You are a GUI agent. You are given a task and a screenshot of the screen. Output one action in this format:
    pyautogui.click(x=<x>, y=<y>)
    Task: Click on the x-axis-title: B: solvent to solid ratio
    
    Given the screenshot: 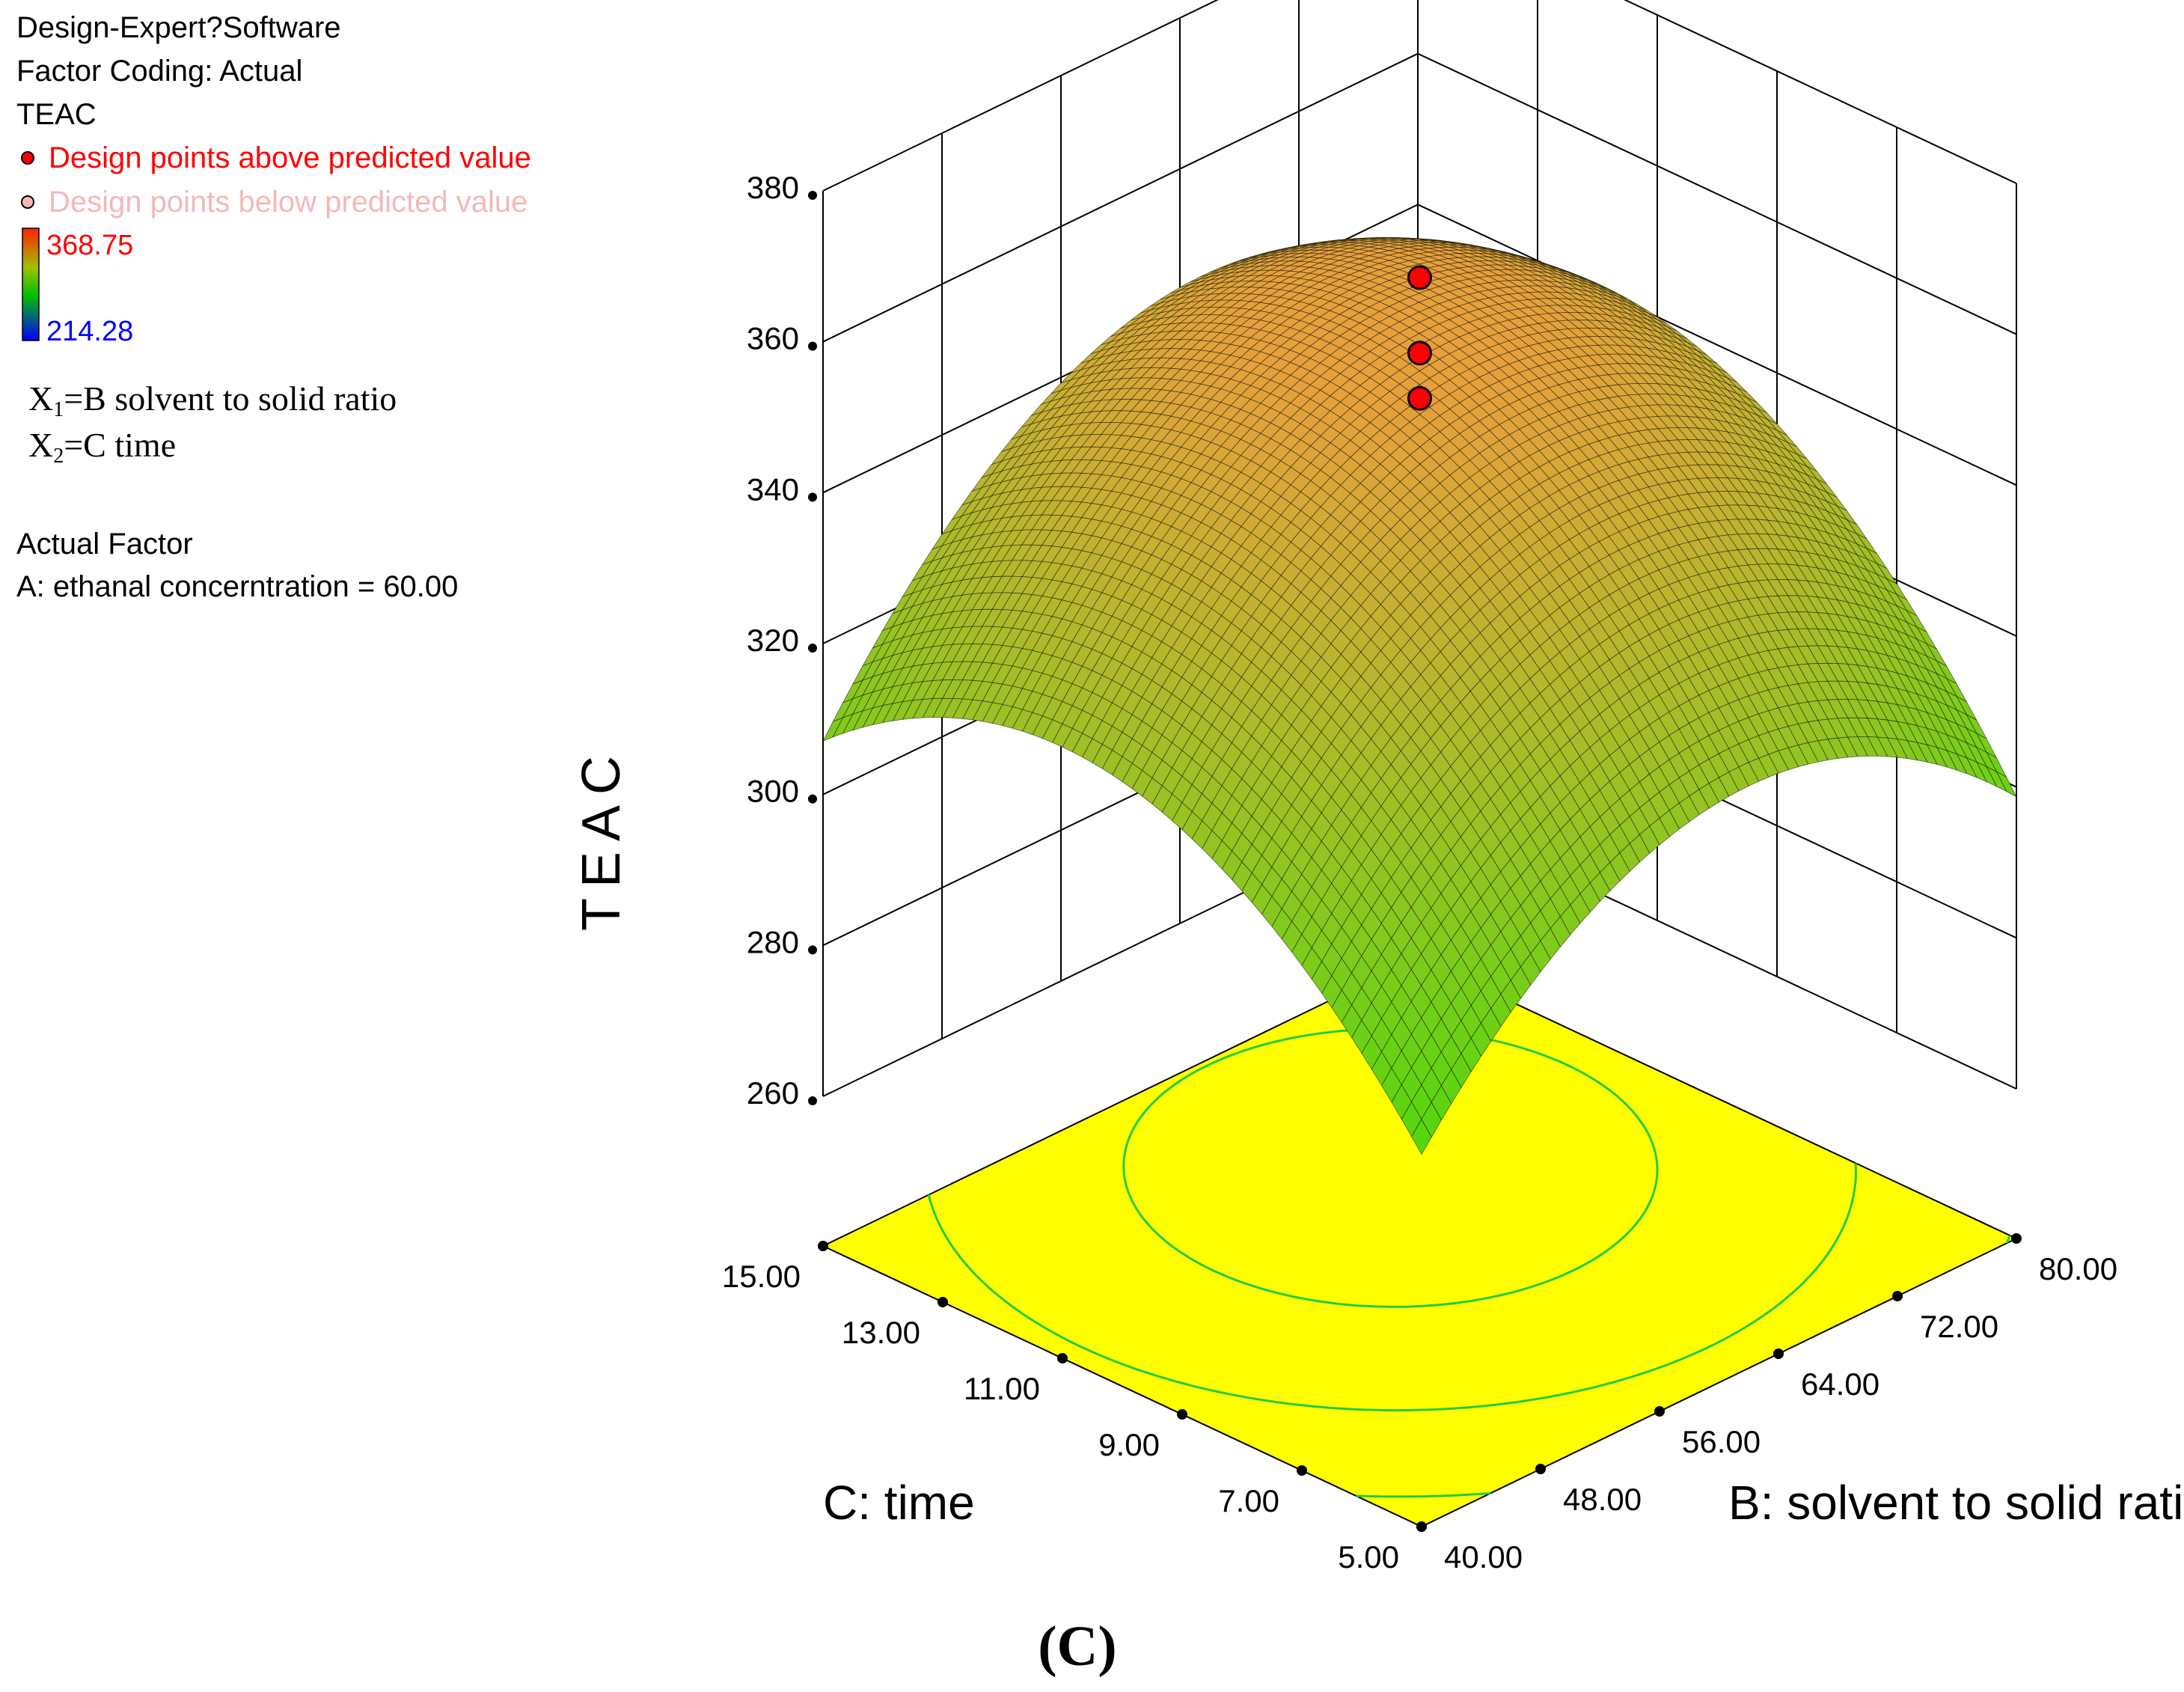 What is the action you would take?
    pyautogui.click(x=1956, y=1503)
    